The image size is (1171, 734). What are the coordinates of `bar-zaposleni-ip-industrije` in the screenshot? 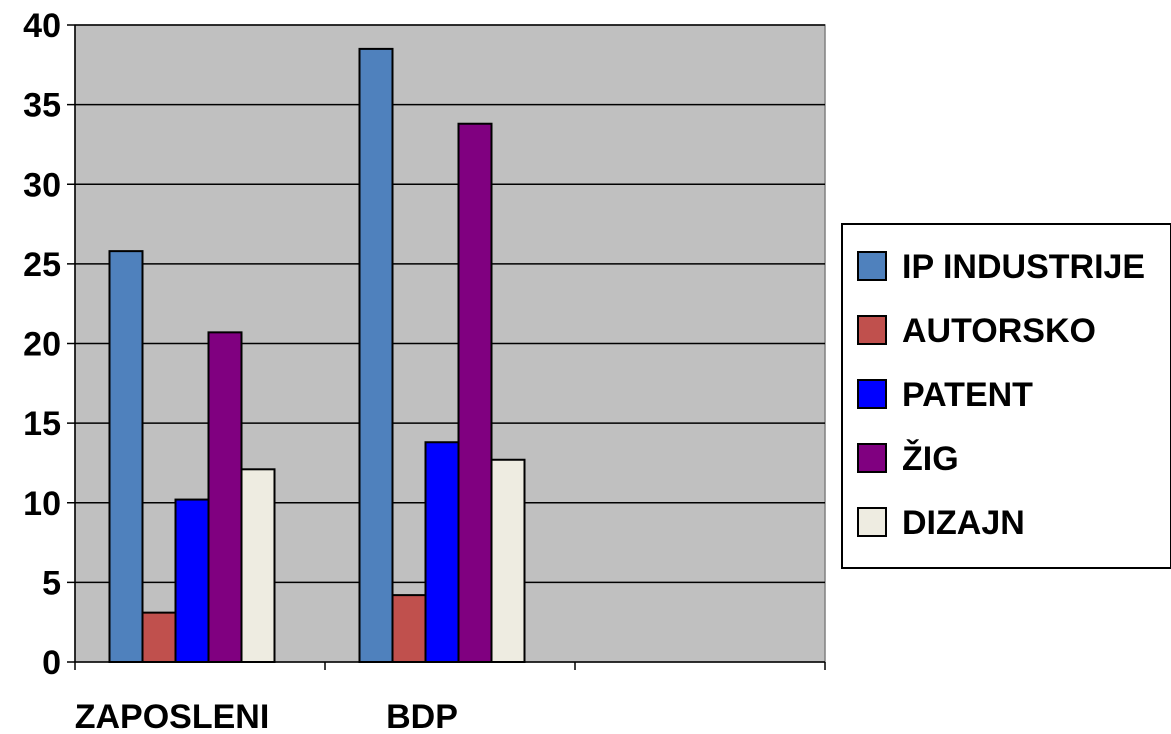 It's located at (126, 456).